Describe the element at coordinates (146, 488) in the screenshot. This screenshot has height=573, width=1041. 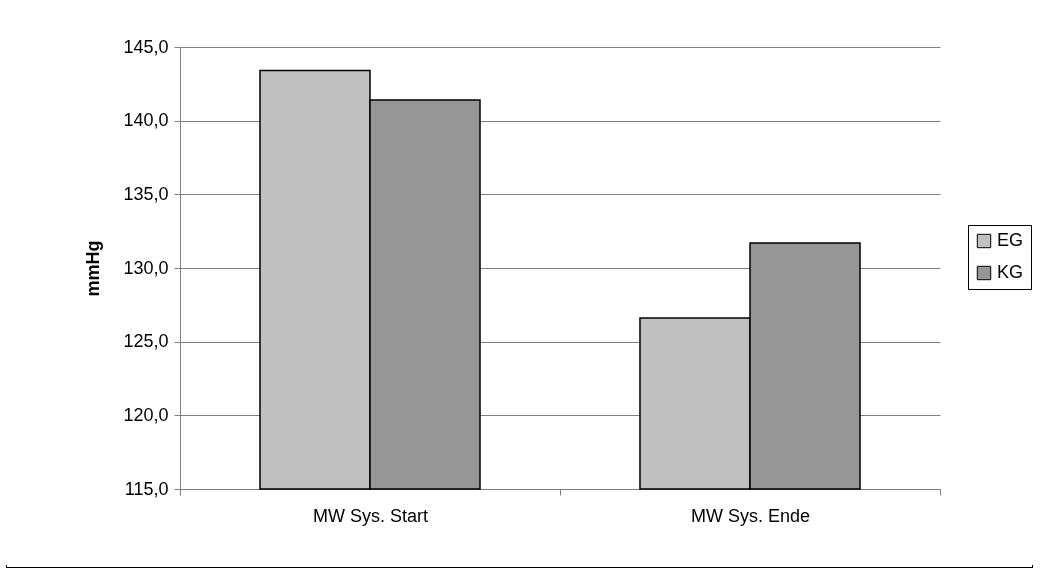
I see `y-tick-label: 115,0` at that location.